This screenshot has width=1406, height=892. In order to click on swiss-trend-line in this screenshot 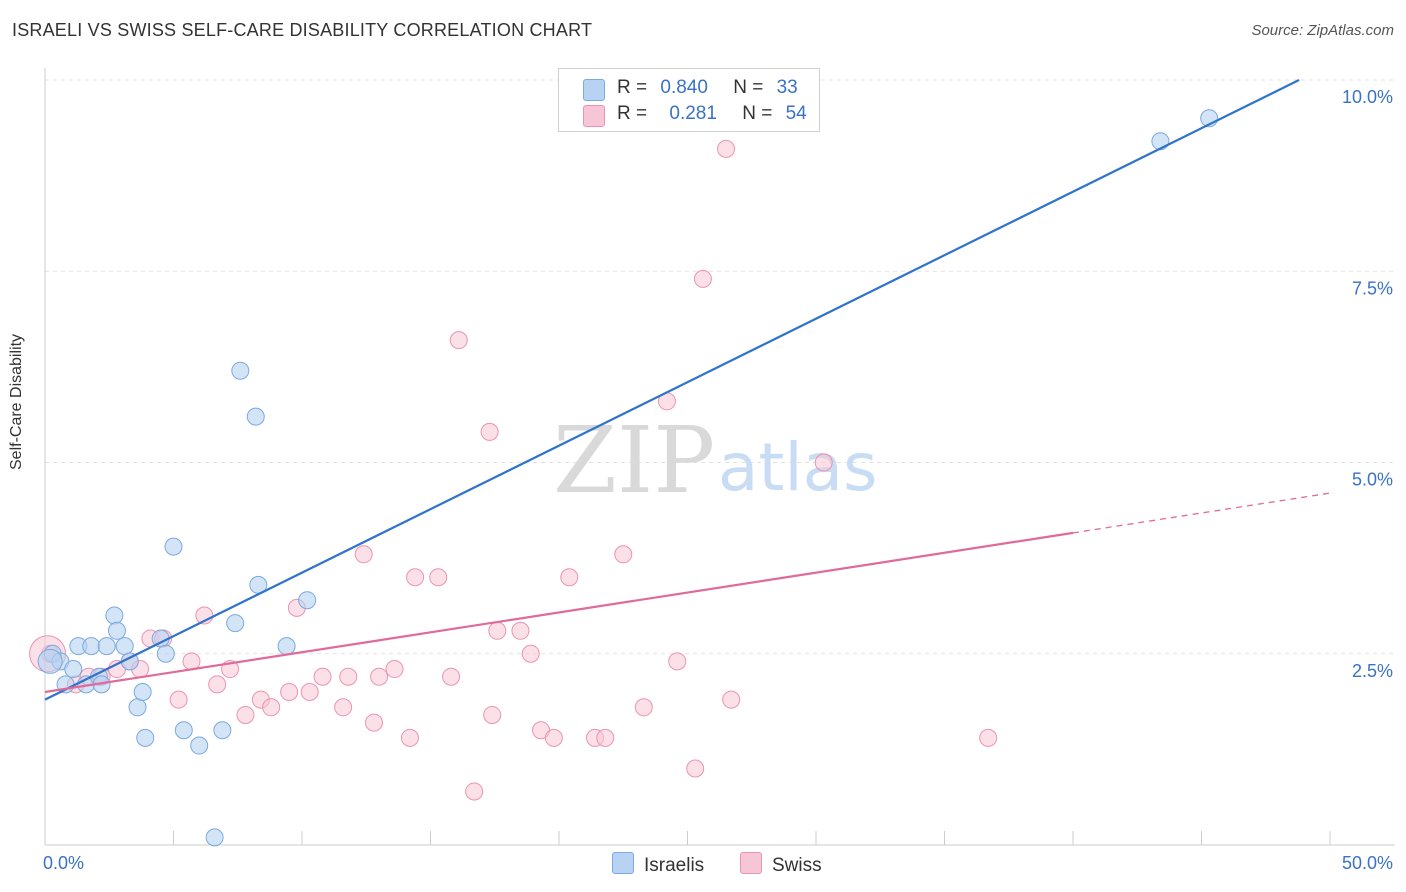, I will do `click(559, 612)`.